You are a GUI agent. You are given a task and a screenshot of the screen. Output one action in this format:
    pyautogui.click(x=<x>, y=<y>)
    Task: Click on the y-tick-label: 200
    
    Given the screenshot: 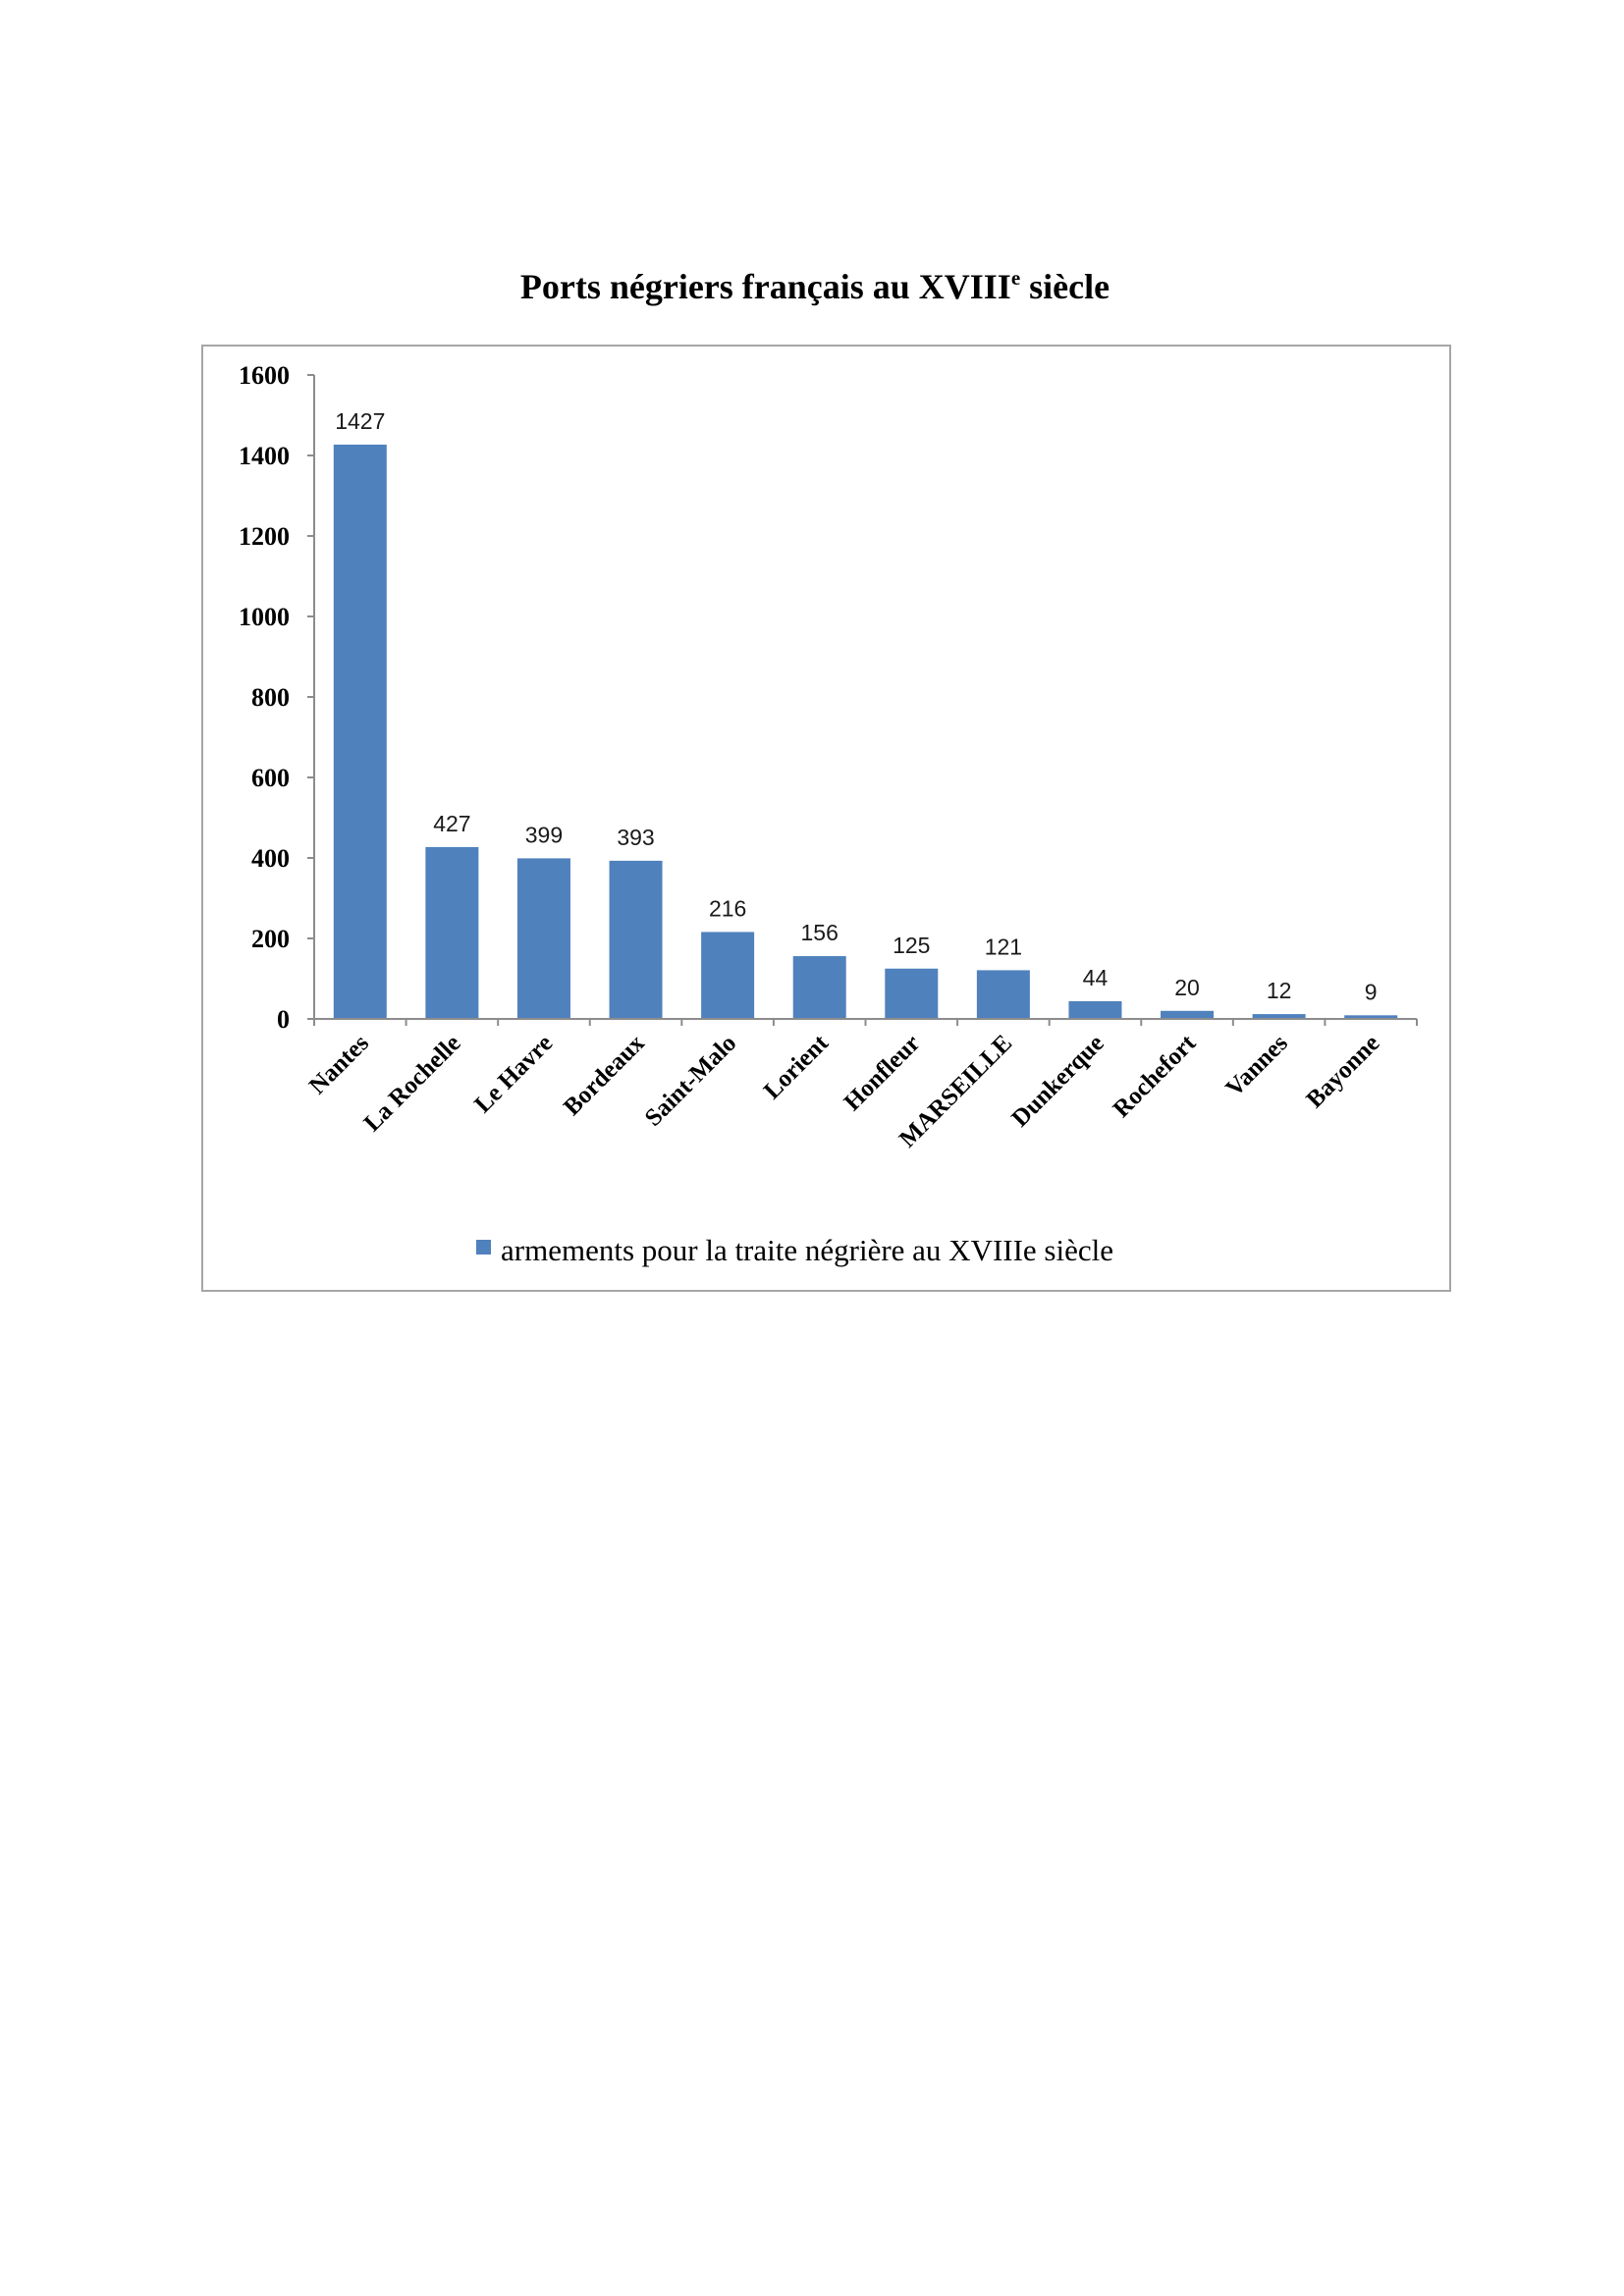 What is the action you would take?
    pyautogui.click(x=270, y=939)
    